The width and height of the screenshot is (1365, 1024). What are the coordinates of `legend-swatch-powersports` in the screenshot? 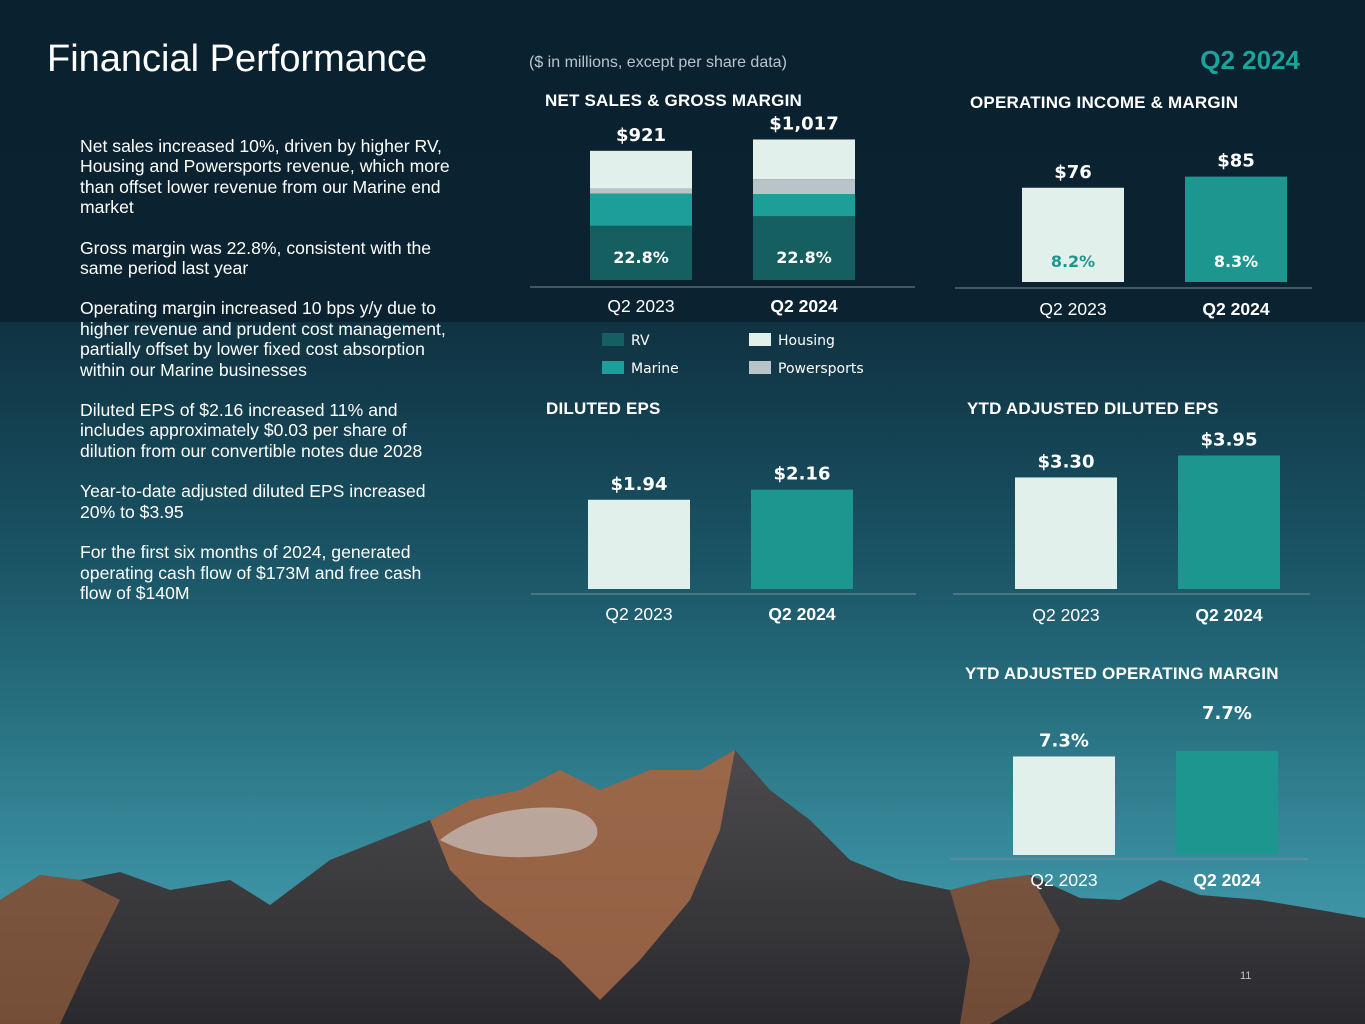 It's located at (760, 367).